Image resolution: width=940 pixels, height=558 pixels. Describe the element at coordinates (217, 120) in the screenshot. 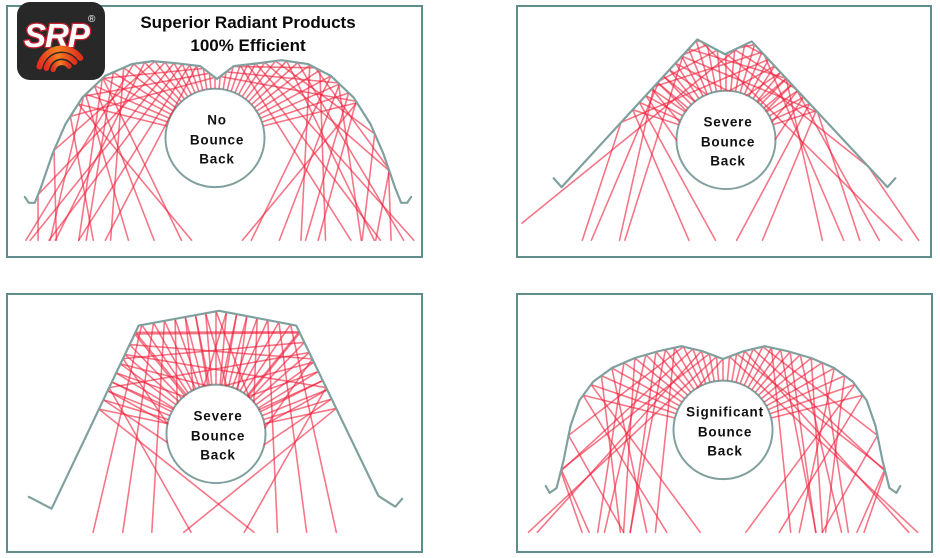

I see `label-line: No` at that location.